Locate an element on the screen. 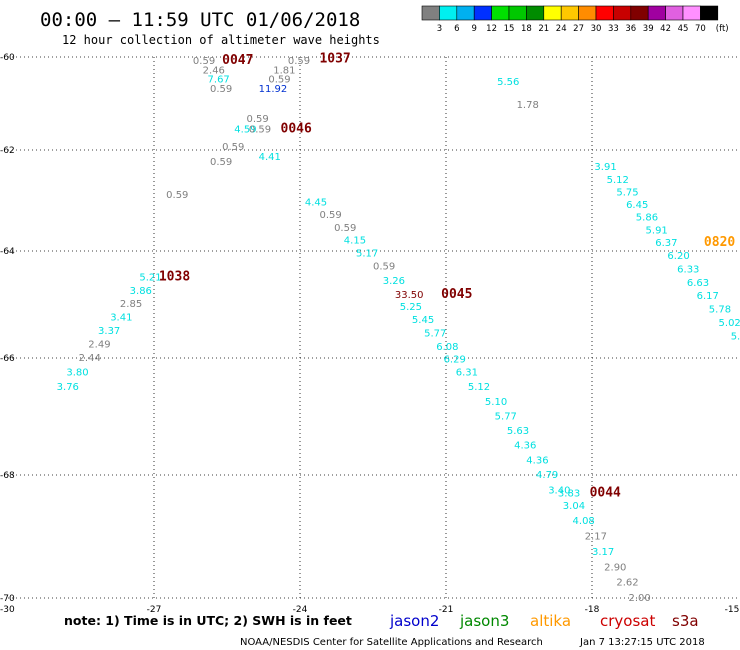  legend-label: 3 is located at coordinates (439, 29).